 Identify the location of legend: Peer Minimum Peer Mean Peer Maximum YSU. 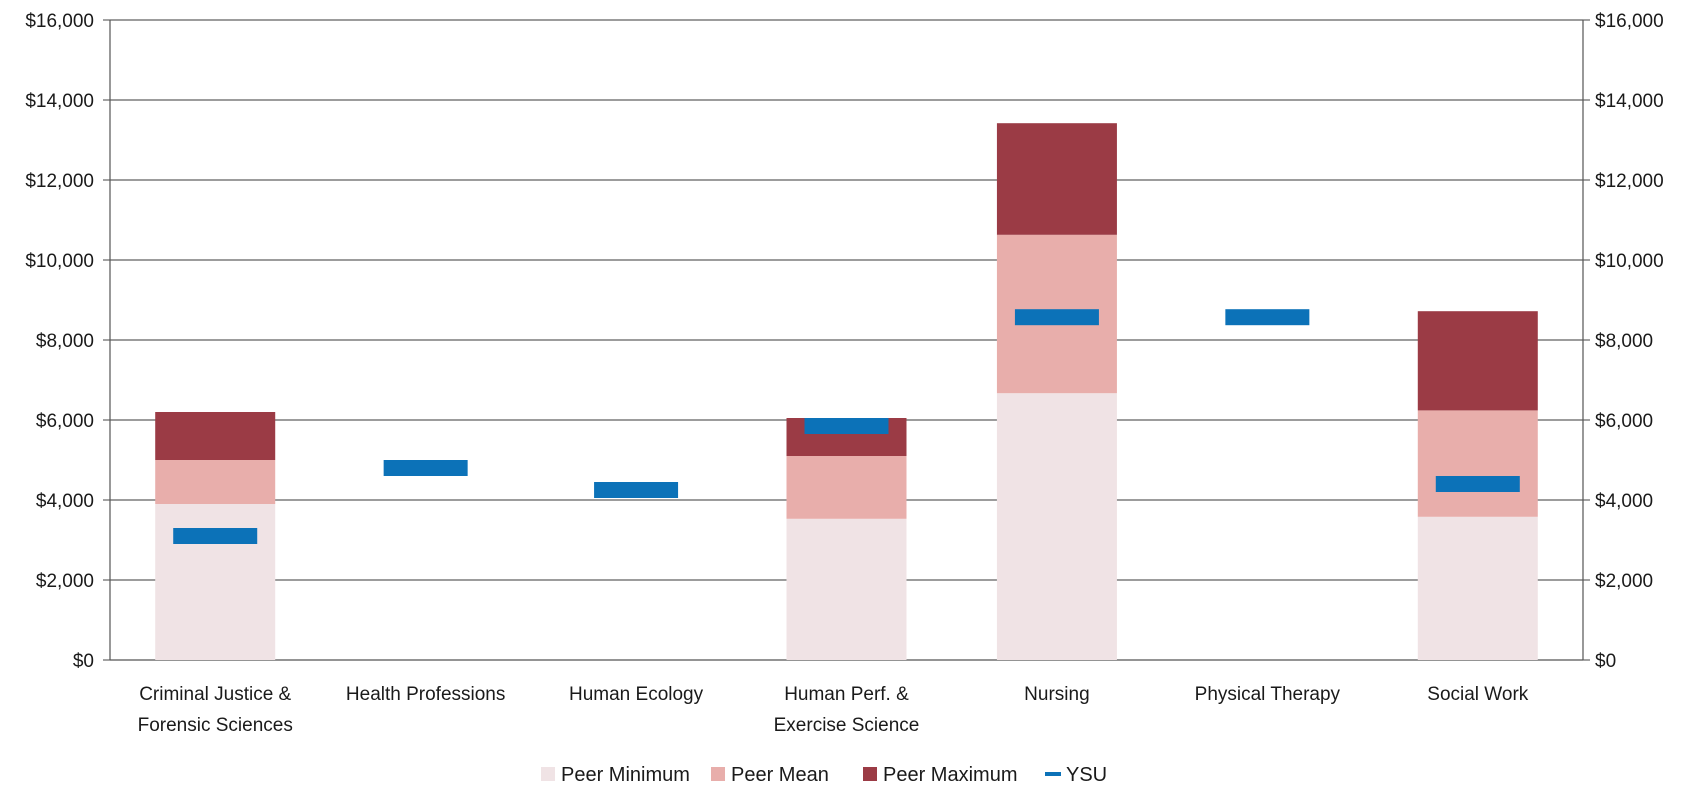
(824, 775).